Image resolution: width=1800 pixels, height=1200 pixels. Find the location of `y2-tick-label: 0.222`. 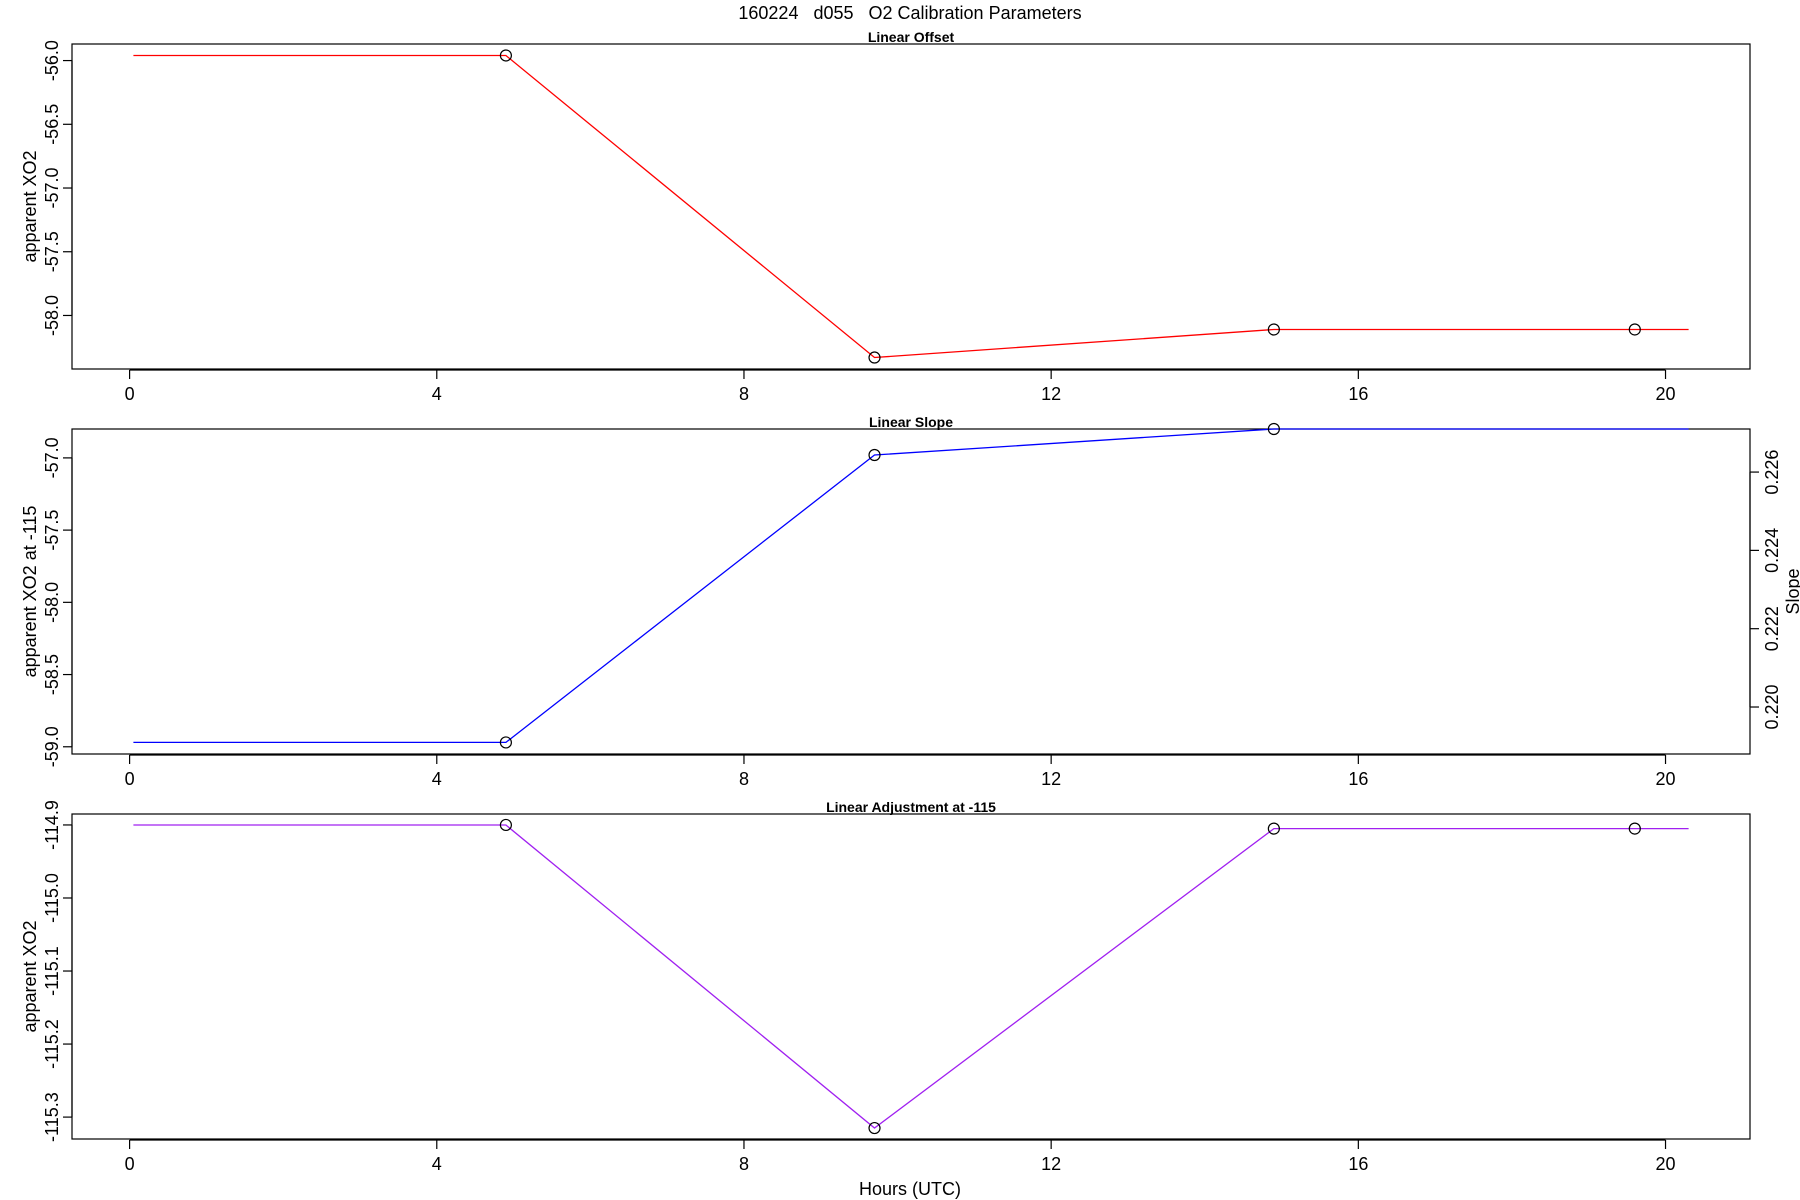

y2-tick-label: 0.222 is located at coordinates (1772, 628).